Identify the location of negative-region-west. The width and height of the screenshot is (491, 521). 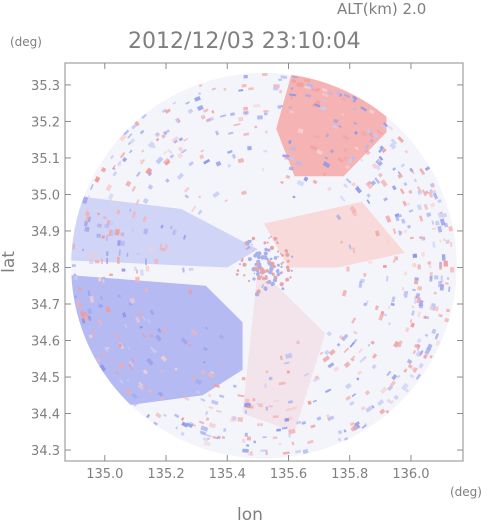
(164, 231).